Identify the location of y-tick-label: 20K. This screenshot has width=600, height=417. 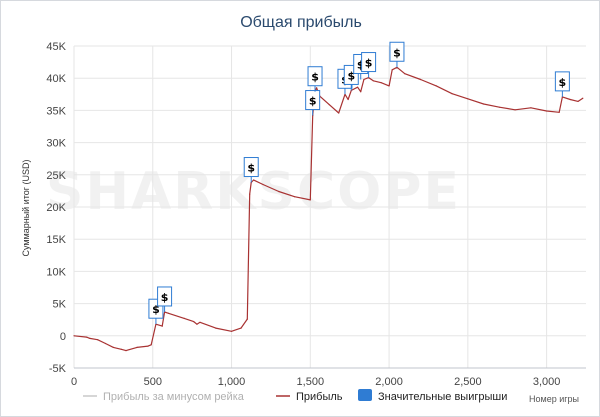
(56, 208).